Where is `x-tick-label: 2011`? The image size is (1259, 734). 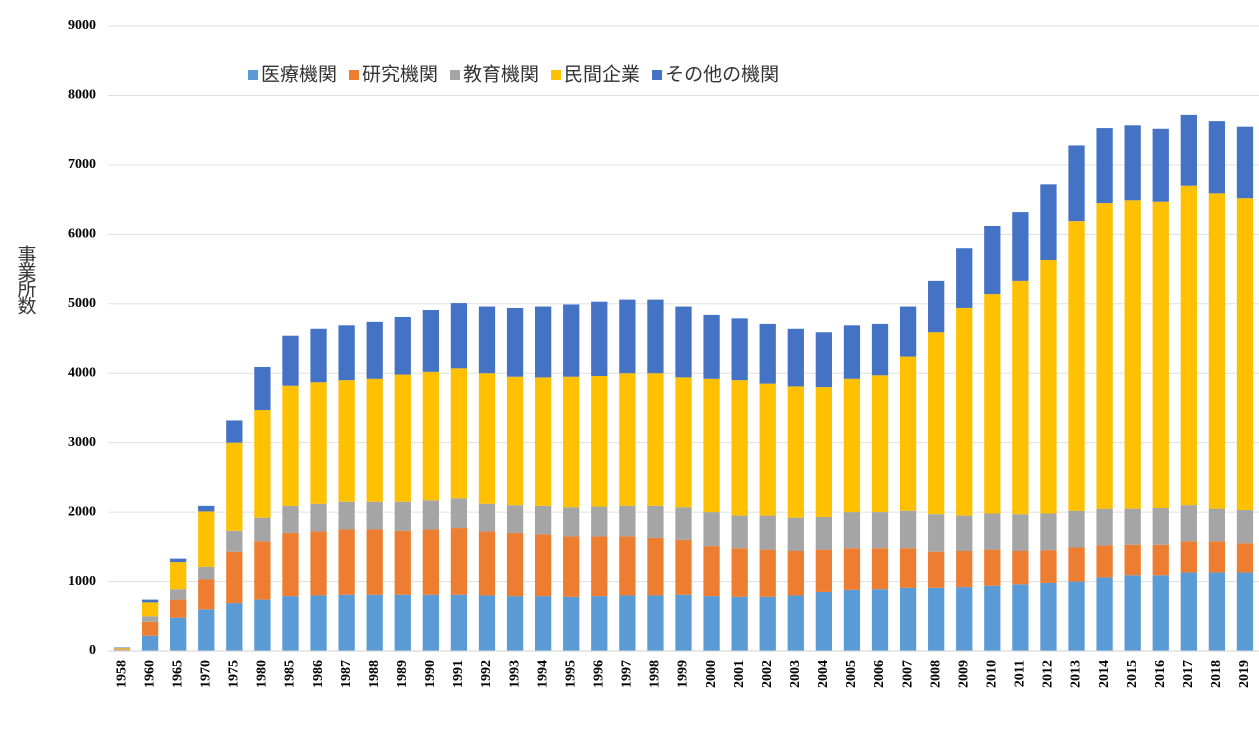 x-tick-label: 2011 is located at coordinates (1020, 673).